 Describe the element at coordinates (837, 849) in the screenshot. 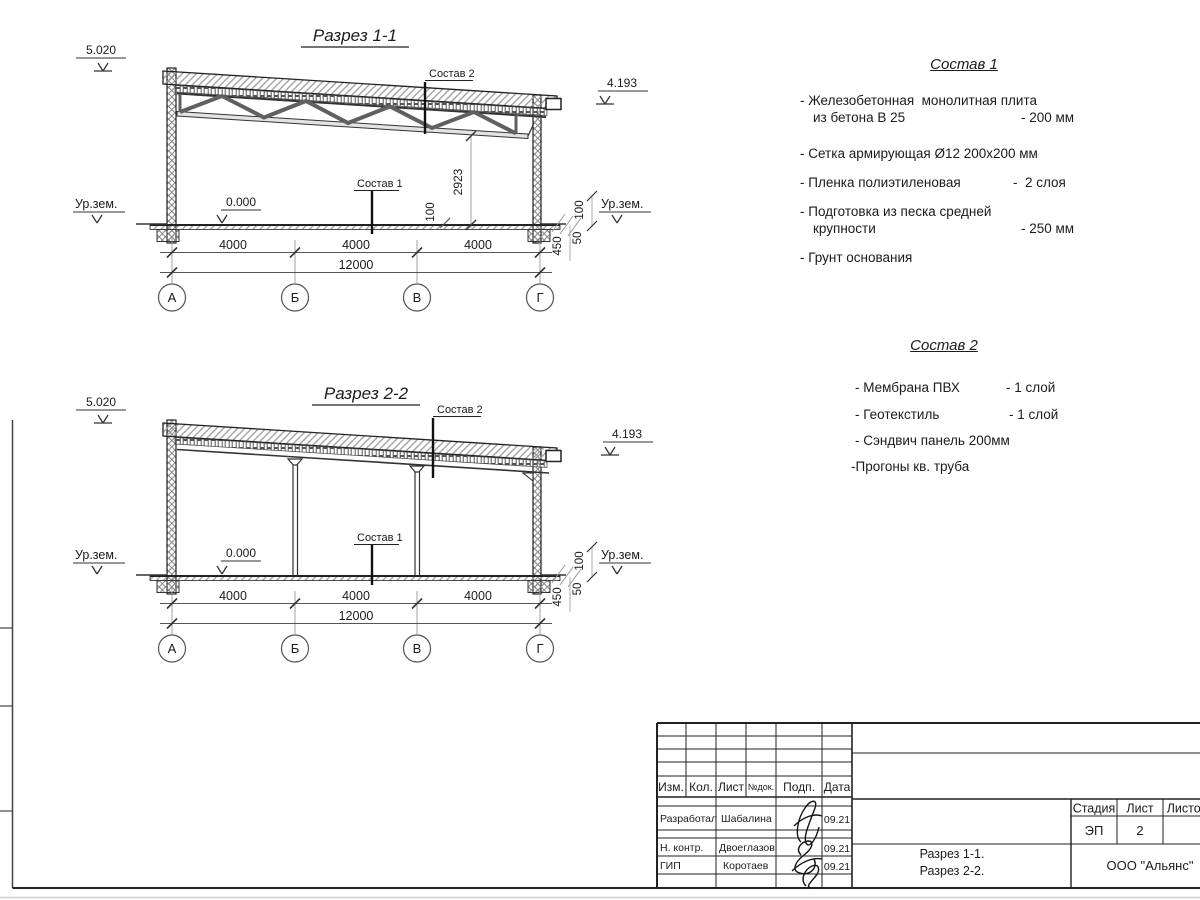

I see `tb-date-ncontrol: 09.21` at that location.